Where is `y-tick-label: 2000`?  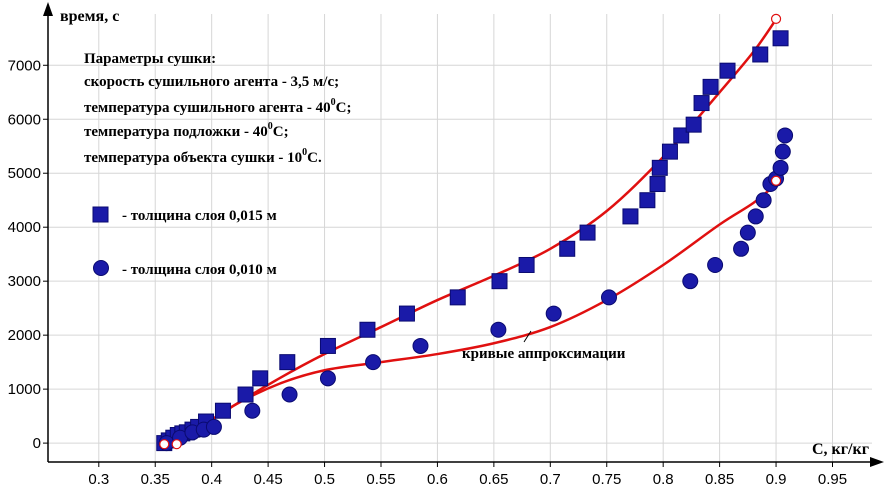 y-tick-label: 2000 is located at coordinates (24, 335).